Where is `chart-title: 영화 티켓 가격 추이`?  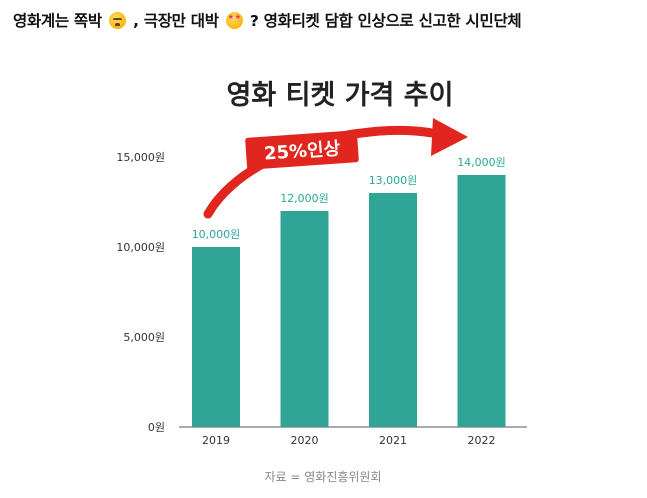
chart-title: 영화 티켓 가격 추이 is located at coordinates (340, 95).